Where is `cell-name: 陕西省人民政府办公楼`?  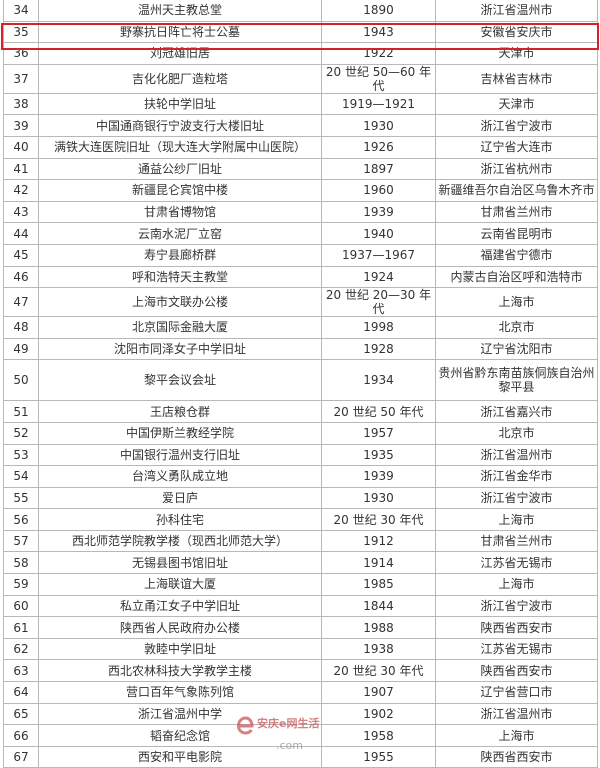
cell-name: 陕西省人民政府办公楼 is located at coordinates (180, 627).